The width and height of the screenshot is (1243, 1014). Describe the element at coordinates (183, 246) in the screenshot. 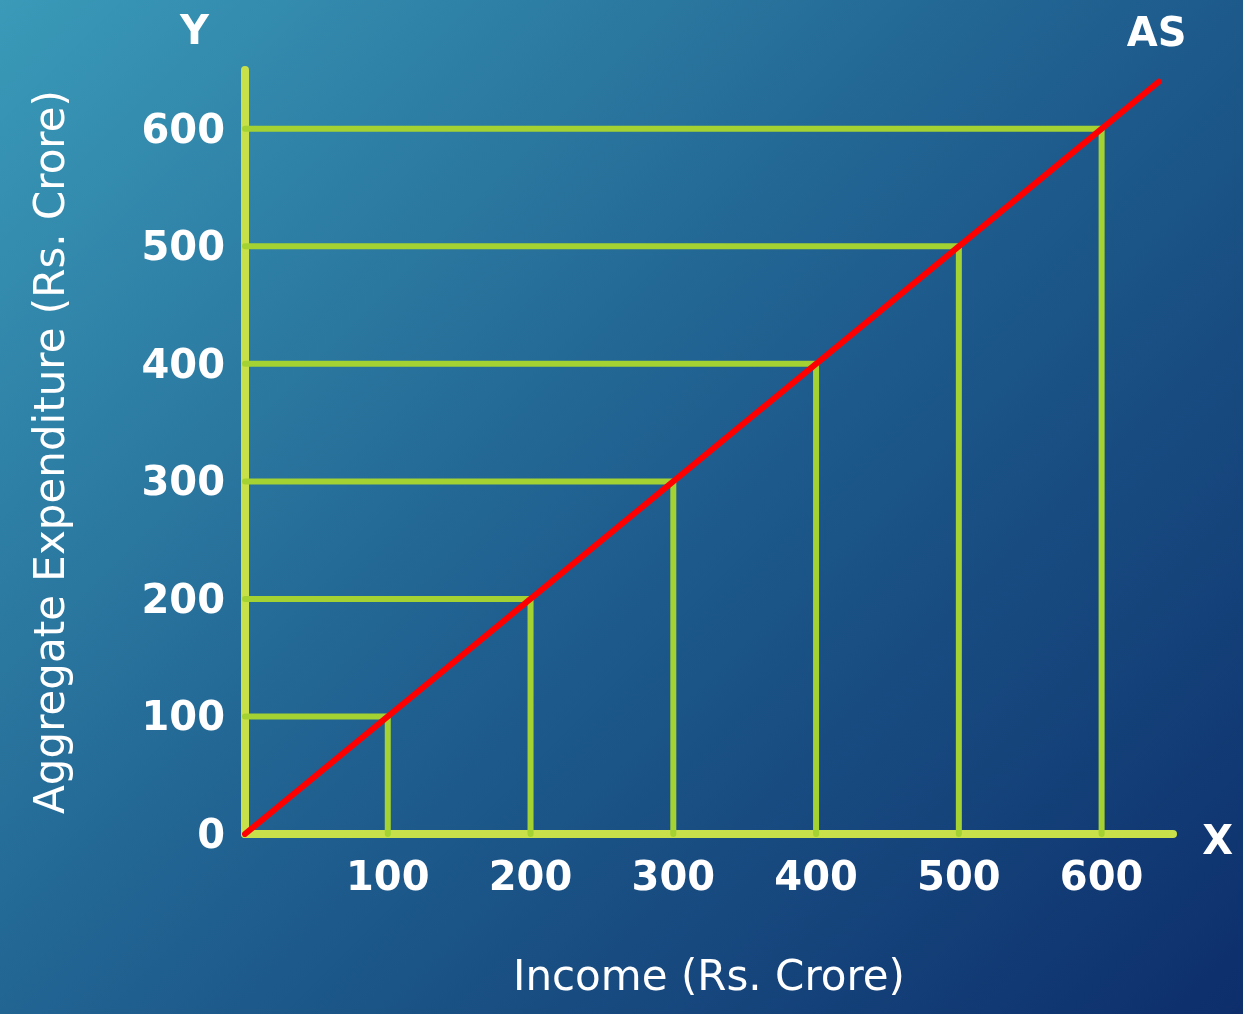

I see `y-tick-label: 500` at that location.